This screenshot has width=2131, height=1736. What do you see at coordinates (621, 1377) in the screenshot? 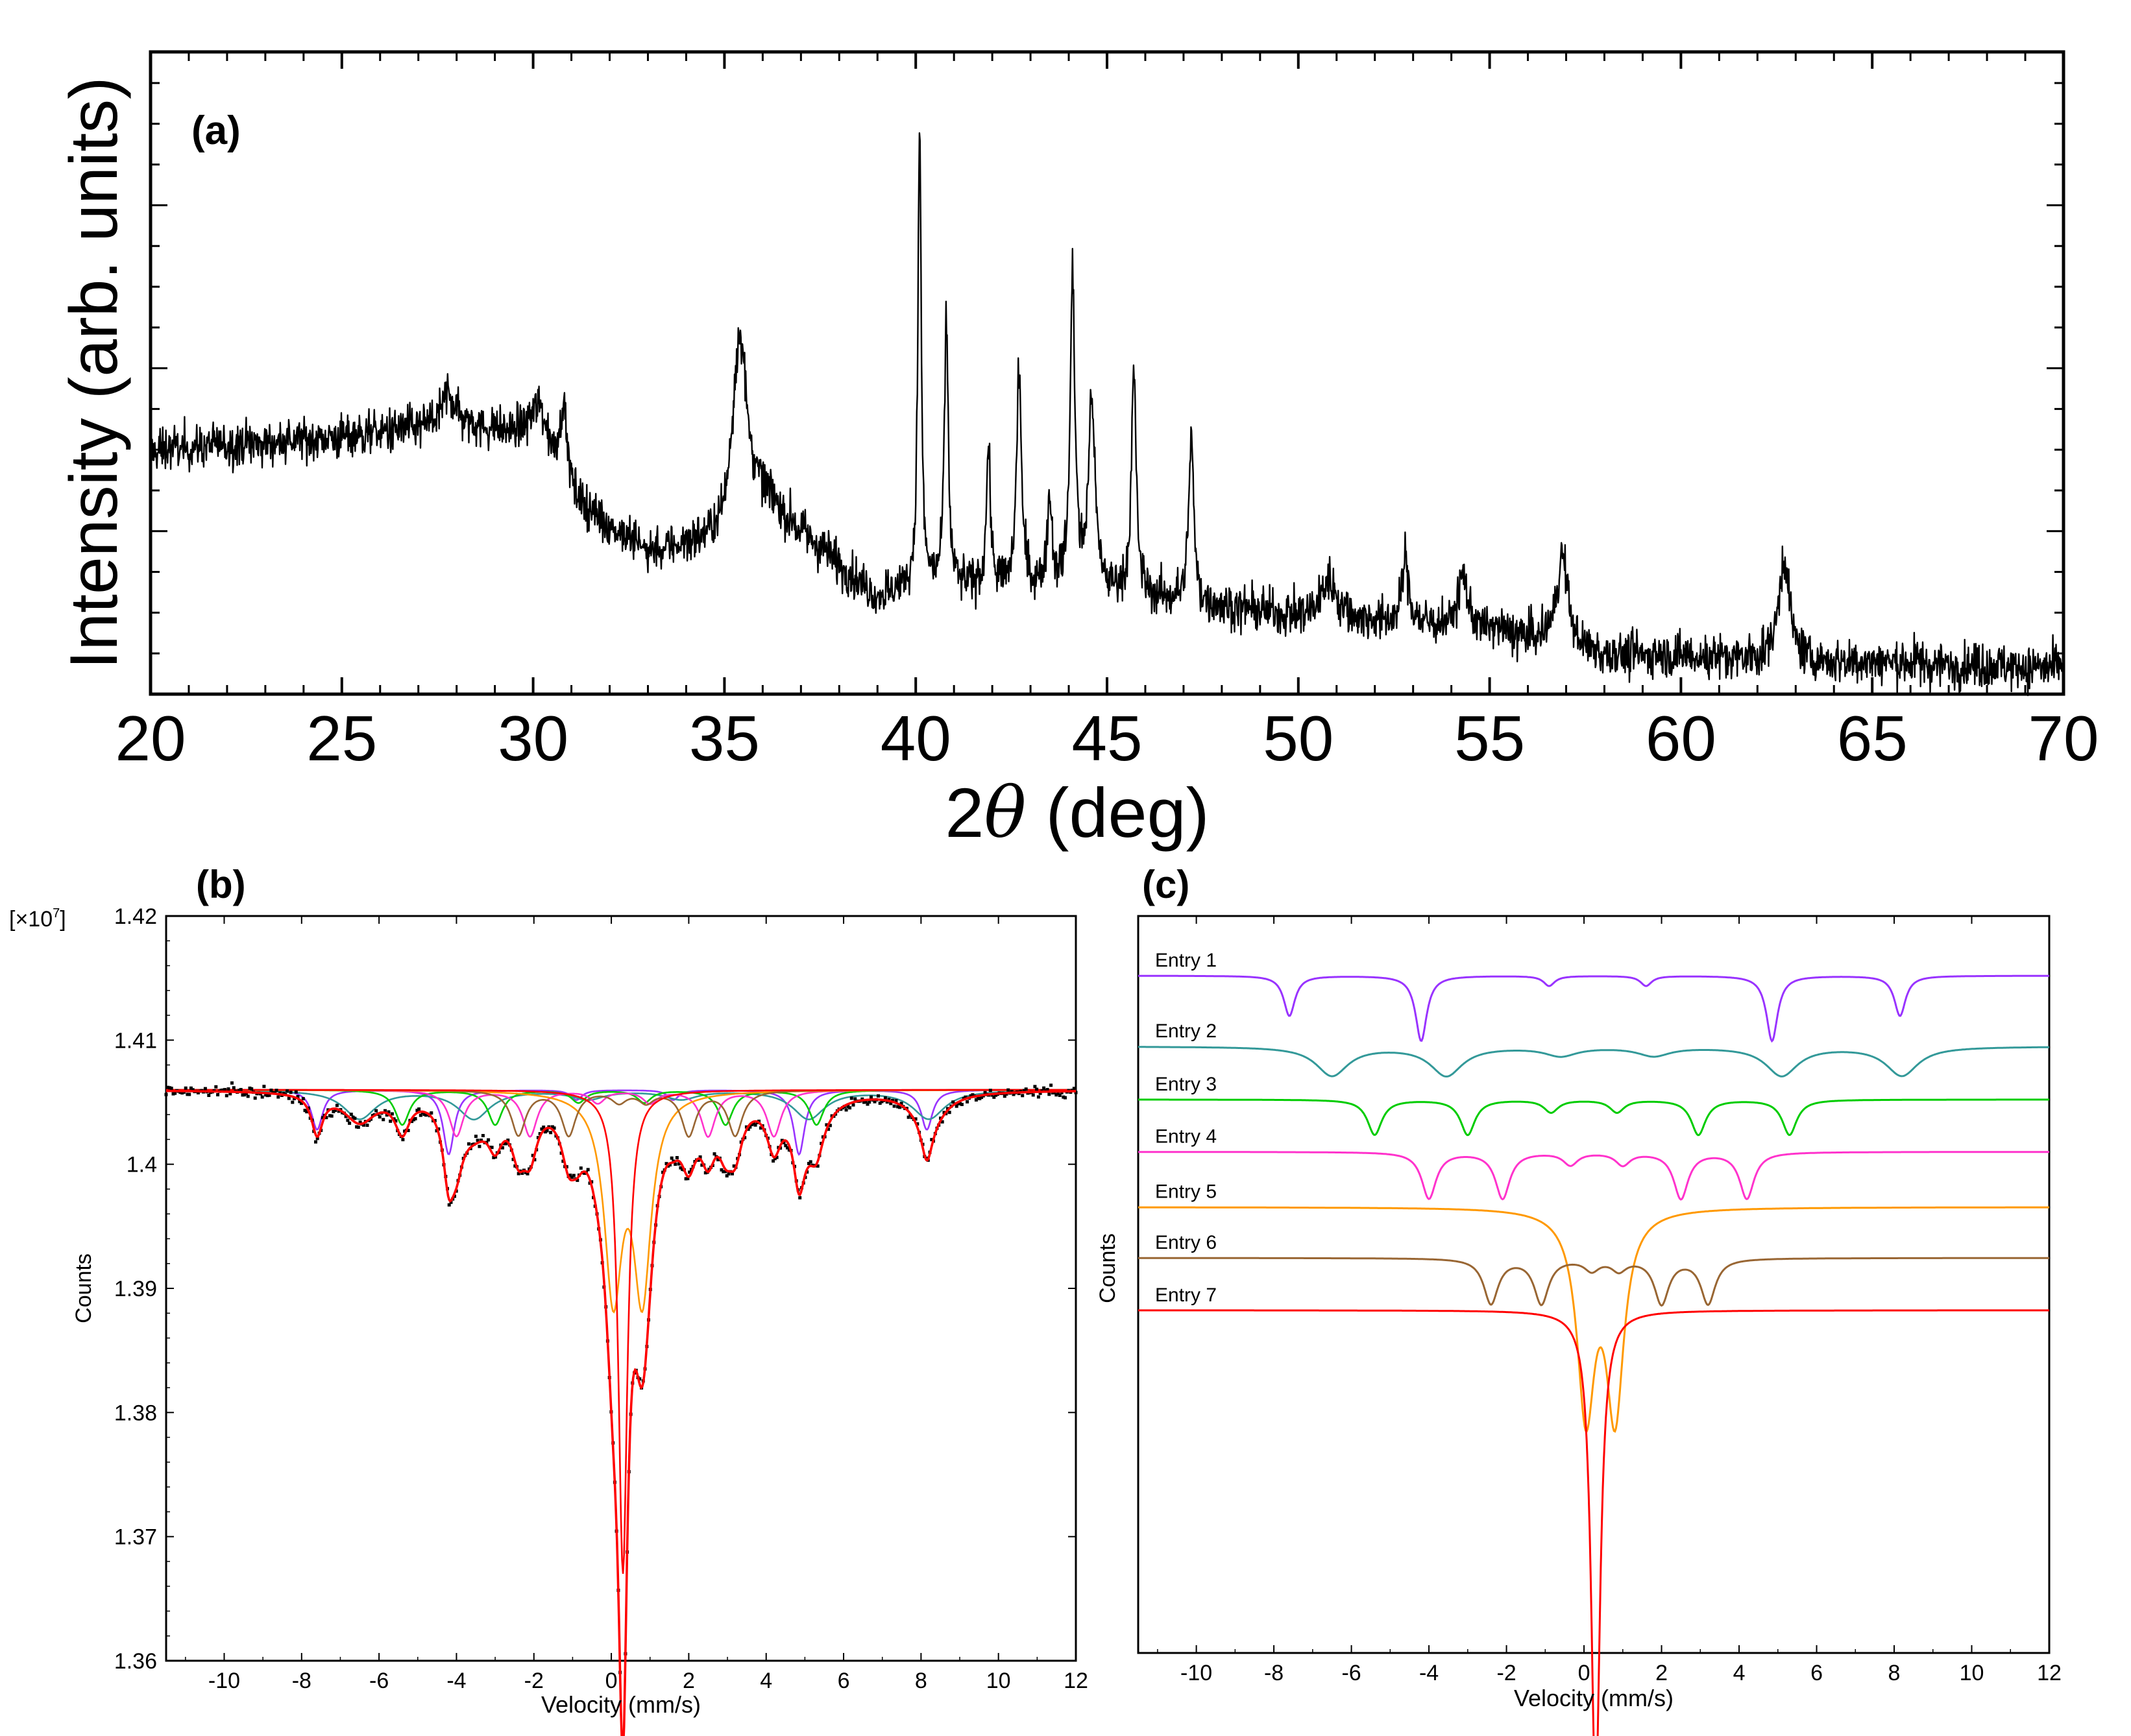
I see `panel-b-data-points` at bounding box center [621, 1377].